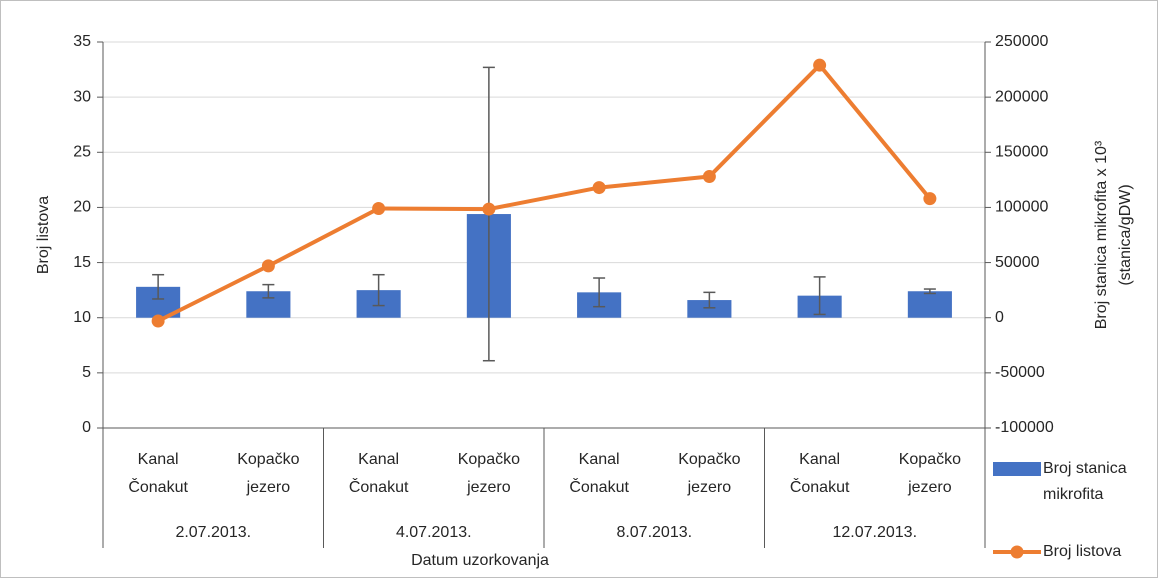 The image size is (1158, 578). What do you see at coordinates (86, 427) in the screenshot?
I see `y-tick-label: 0` at bounding box center [86, 427].